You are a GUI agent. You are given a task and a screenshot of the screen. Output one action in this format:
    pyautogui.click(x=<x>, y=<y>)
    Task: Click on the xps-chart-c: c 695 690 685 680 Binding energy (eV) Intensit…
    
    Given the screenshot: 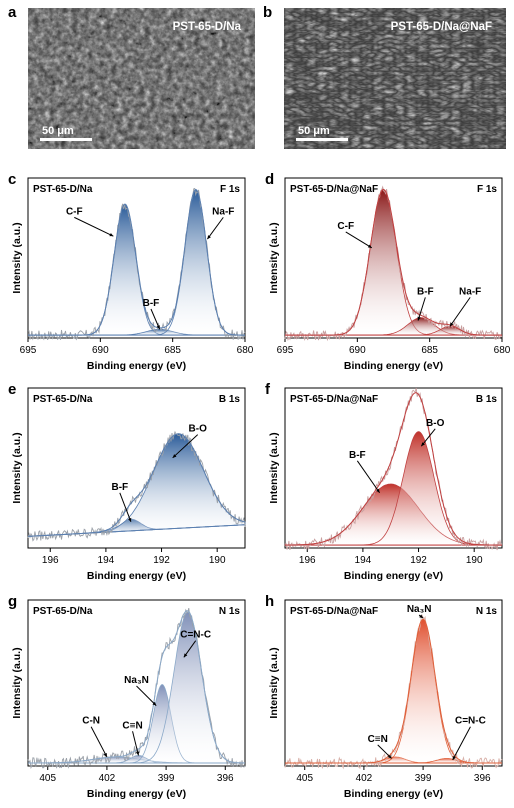 What is the action you would take?
    pyautogui.click(x=131, y=271)
    